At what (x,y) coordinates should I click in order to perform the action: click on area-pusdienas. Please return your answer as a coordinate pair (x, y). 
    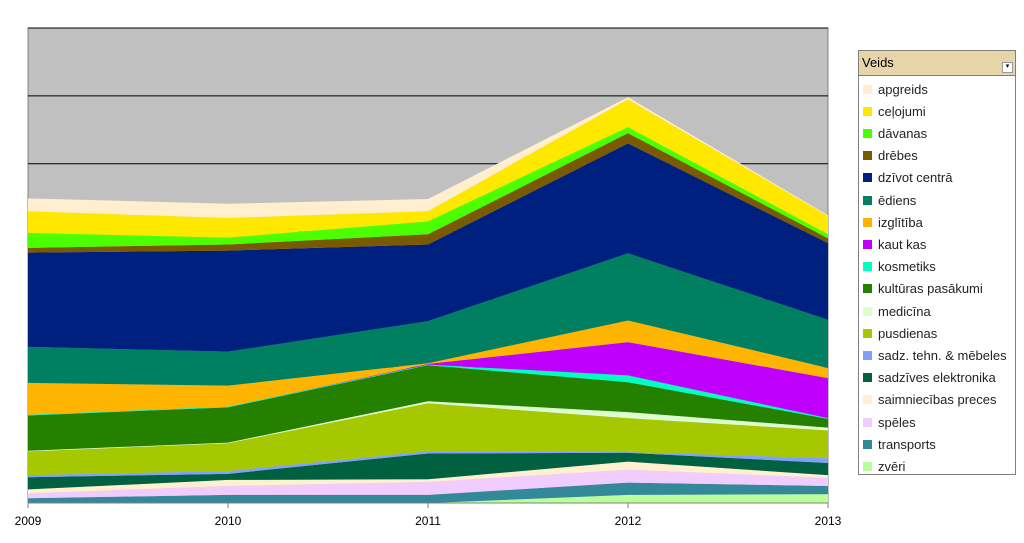
    Looking at the image, I should click on (428, 439).